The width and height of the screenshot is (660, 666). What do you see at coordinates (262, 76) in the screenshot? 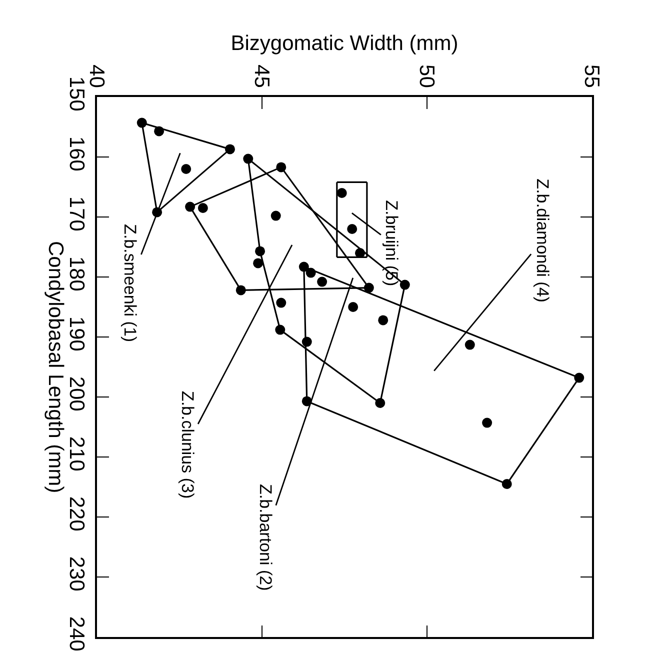
I see `x-tick-label: 45` at bounding box center [262, 76].